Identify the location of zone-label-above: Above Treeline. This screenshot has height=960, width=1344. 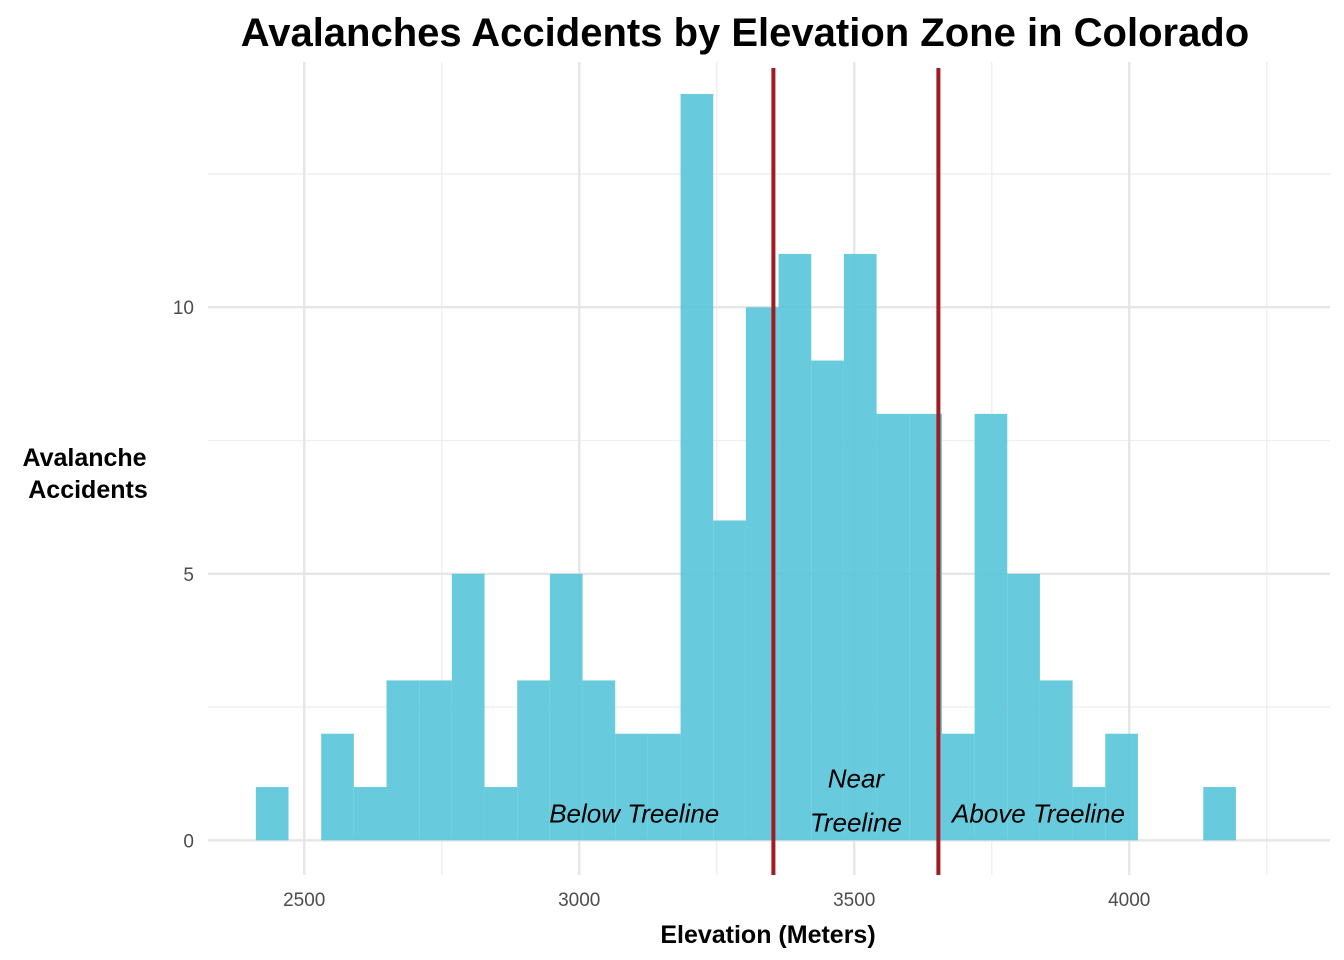
(1037, 814).